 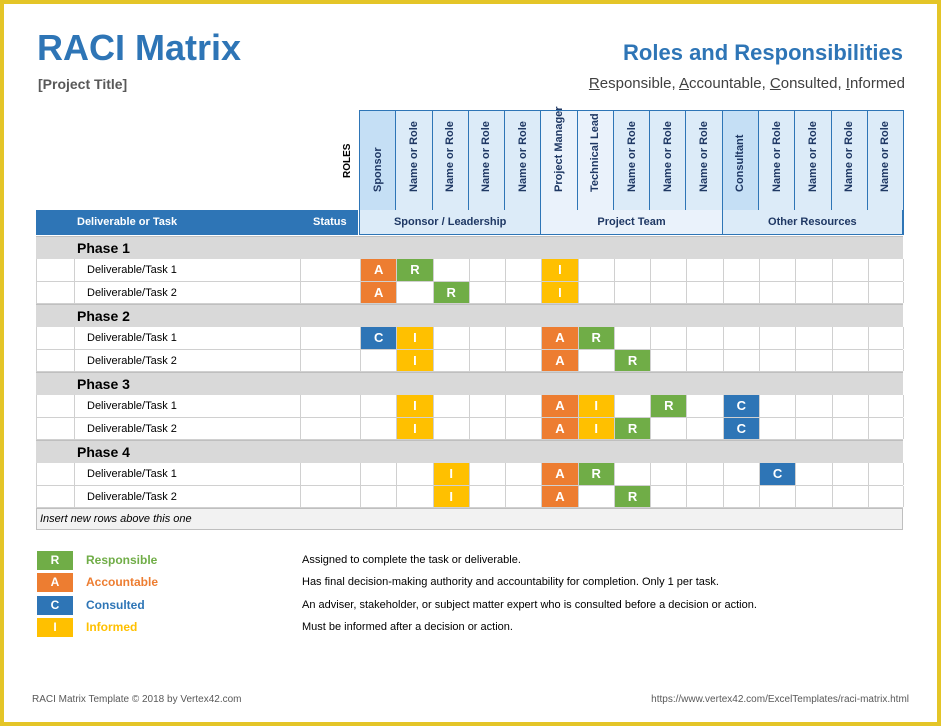 I want to click on role-header: Consultant, so click(x=739, y=160).